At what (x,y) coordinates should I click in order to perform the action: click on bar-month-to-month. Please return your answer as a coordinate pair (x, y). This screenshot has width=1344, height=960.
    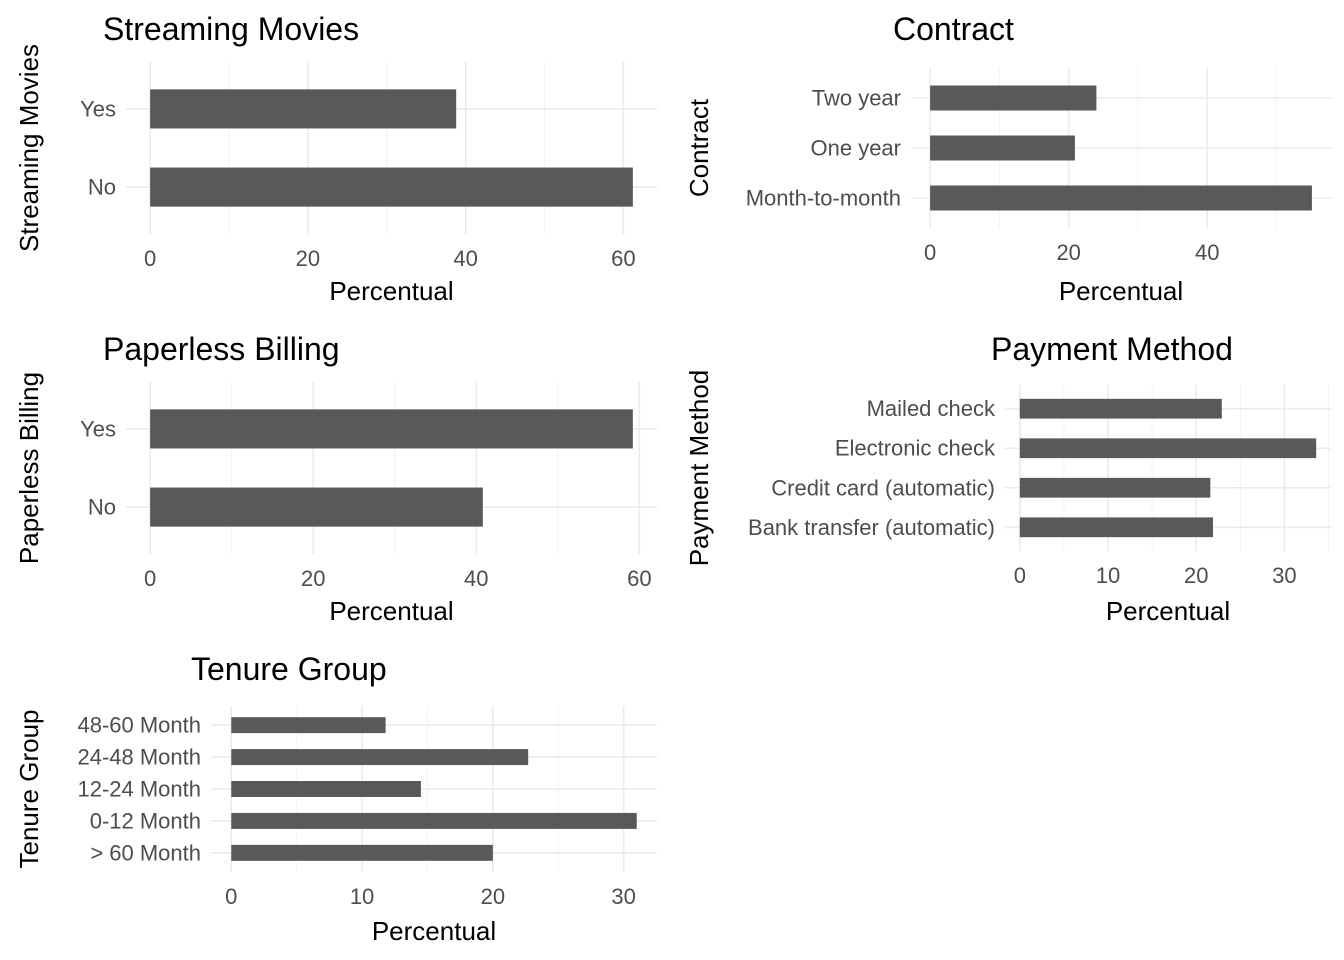
    Looking at the image, I should click on (1121, 198).